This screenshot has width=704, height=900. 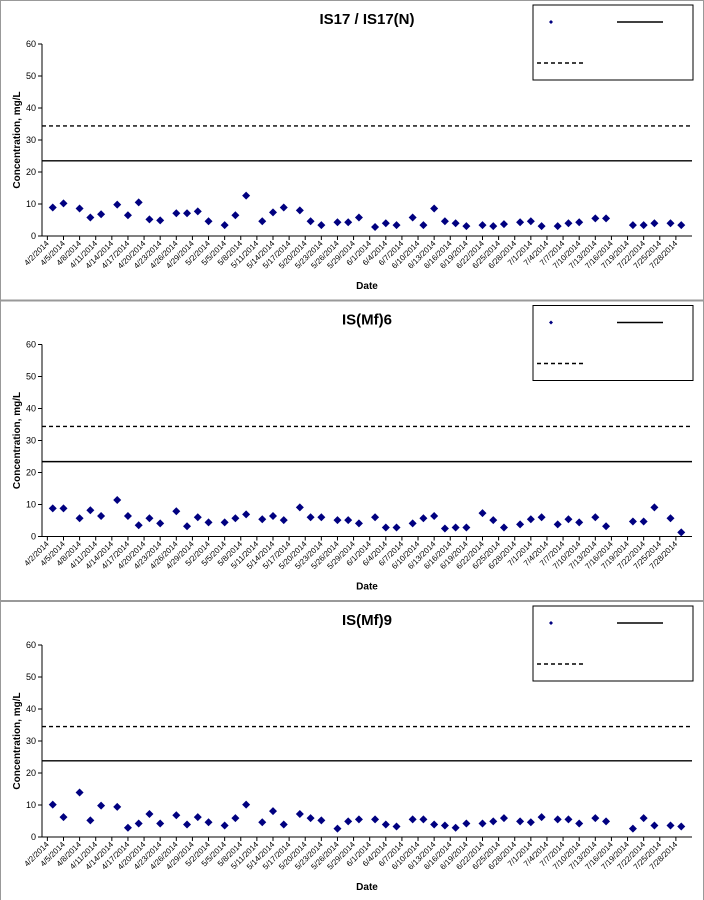 I want to click on y-tick-label: 50, so click(x=31, y=677).